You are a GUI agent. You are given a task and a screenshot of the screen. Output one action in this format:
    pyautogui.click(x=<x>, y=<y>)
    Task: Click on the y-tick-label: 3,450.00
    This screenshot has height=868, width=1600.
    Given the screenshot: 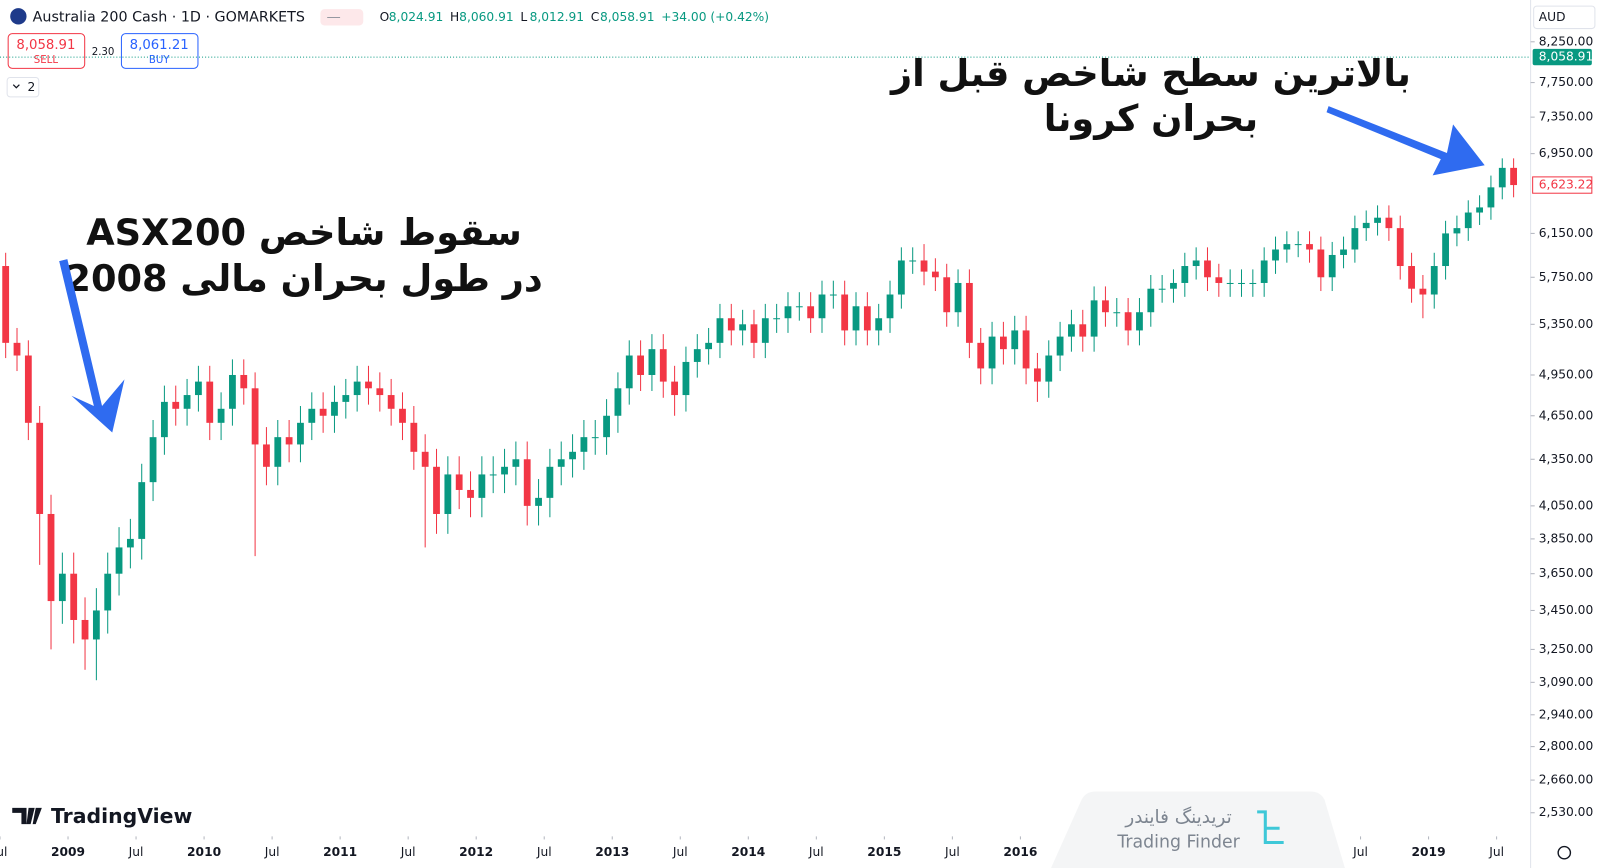 What is the action you would take?
    pyautogui.click(x=1566, y=610)
    